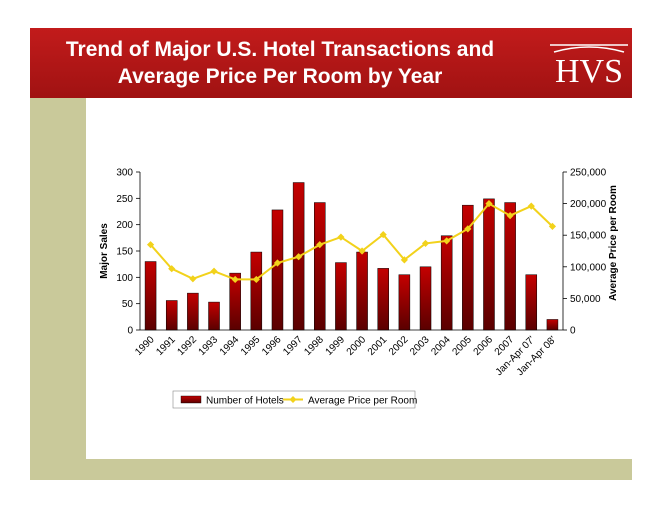  I want to click on x-tick-label: 2001, so click(378, 346).